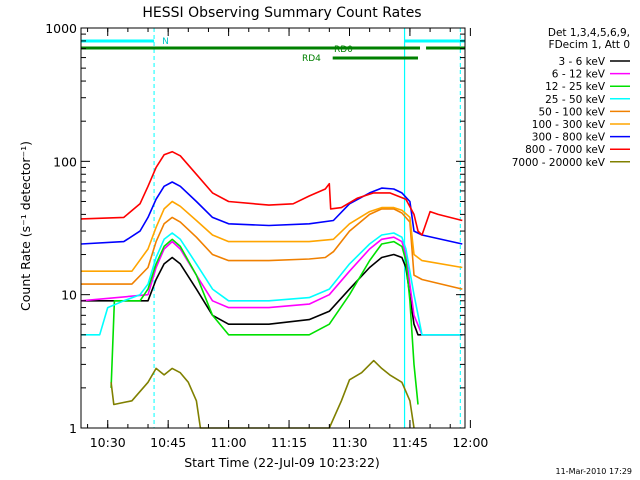 The height and width of the screenshot is (480, 640). What do you see at coordinates (168, 442) in the screenshot?
I see `x-tick-label: 10:45` at bounding box center [168, 442].